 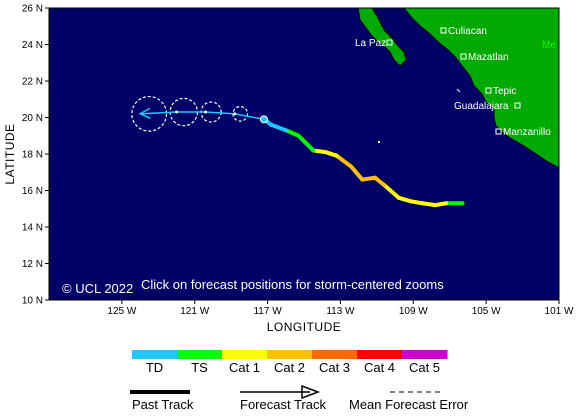 What do you see at coordinates (559, 311) in the screenshot?
I see `x-tick-label: 101 W` at bounding box center [559, 311].